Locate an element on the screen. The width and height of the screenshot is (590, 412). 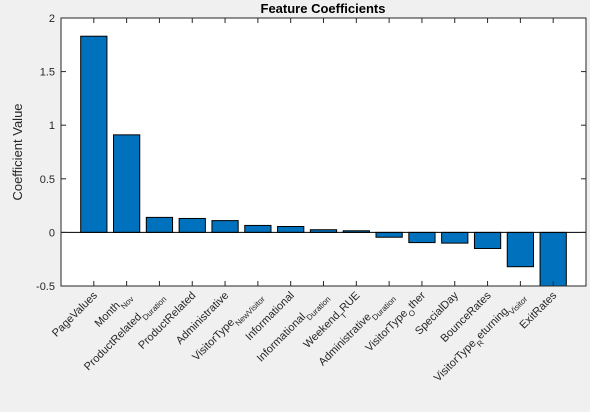
x-tick-label: PageValues is located at coordinates (75, 314).